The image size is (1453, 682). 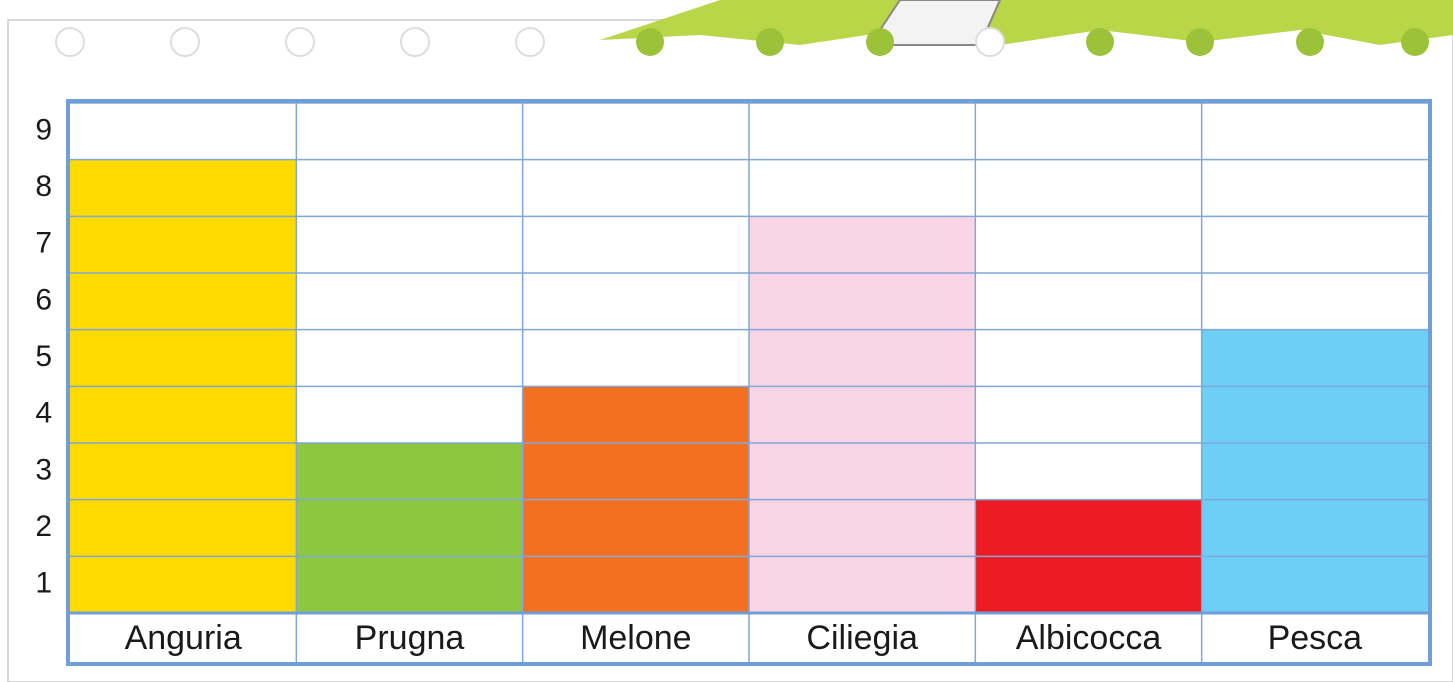 I want to click on y-tick-label: 7, so click(x=43, y=243).